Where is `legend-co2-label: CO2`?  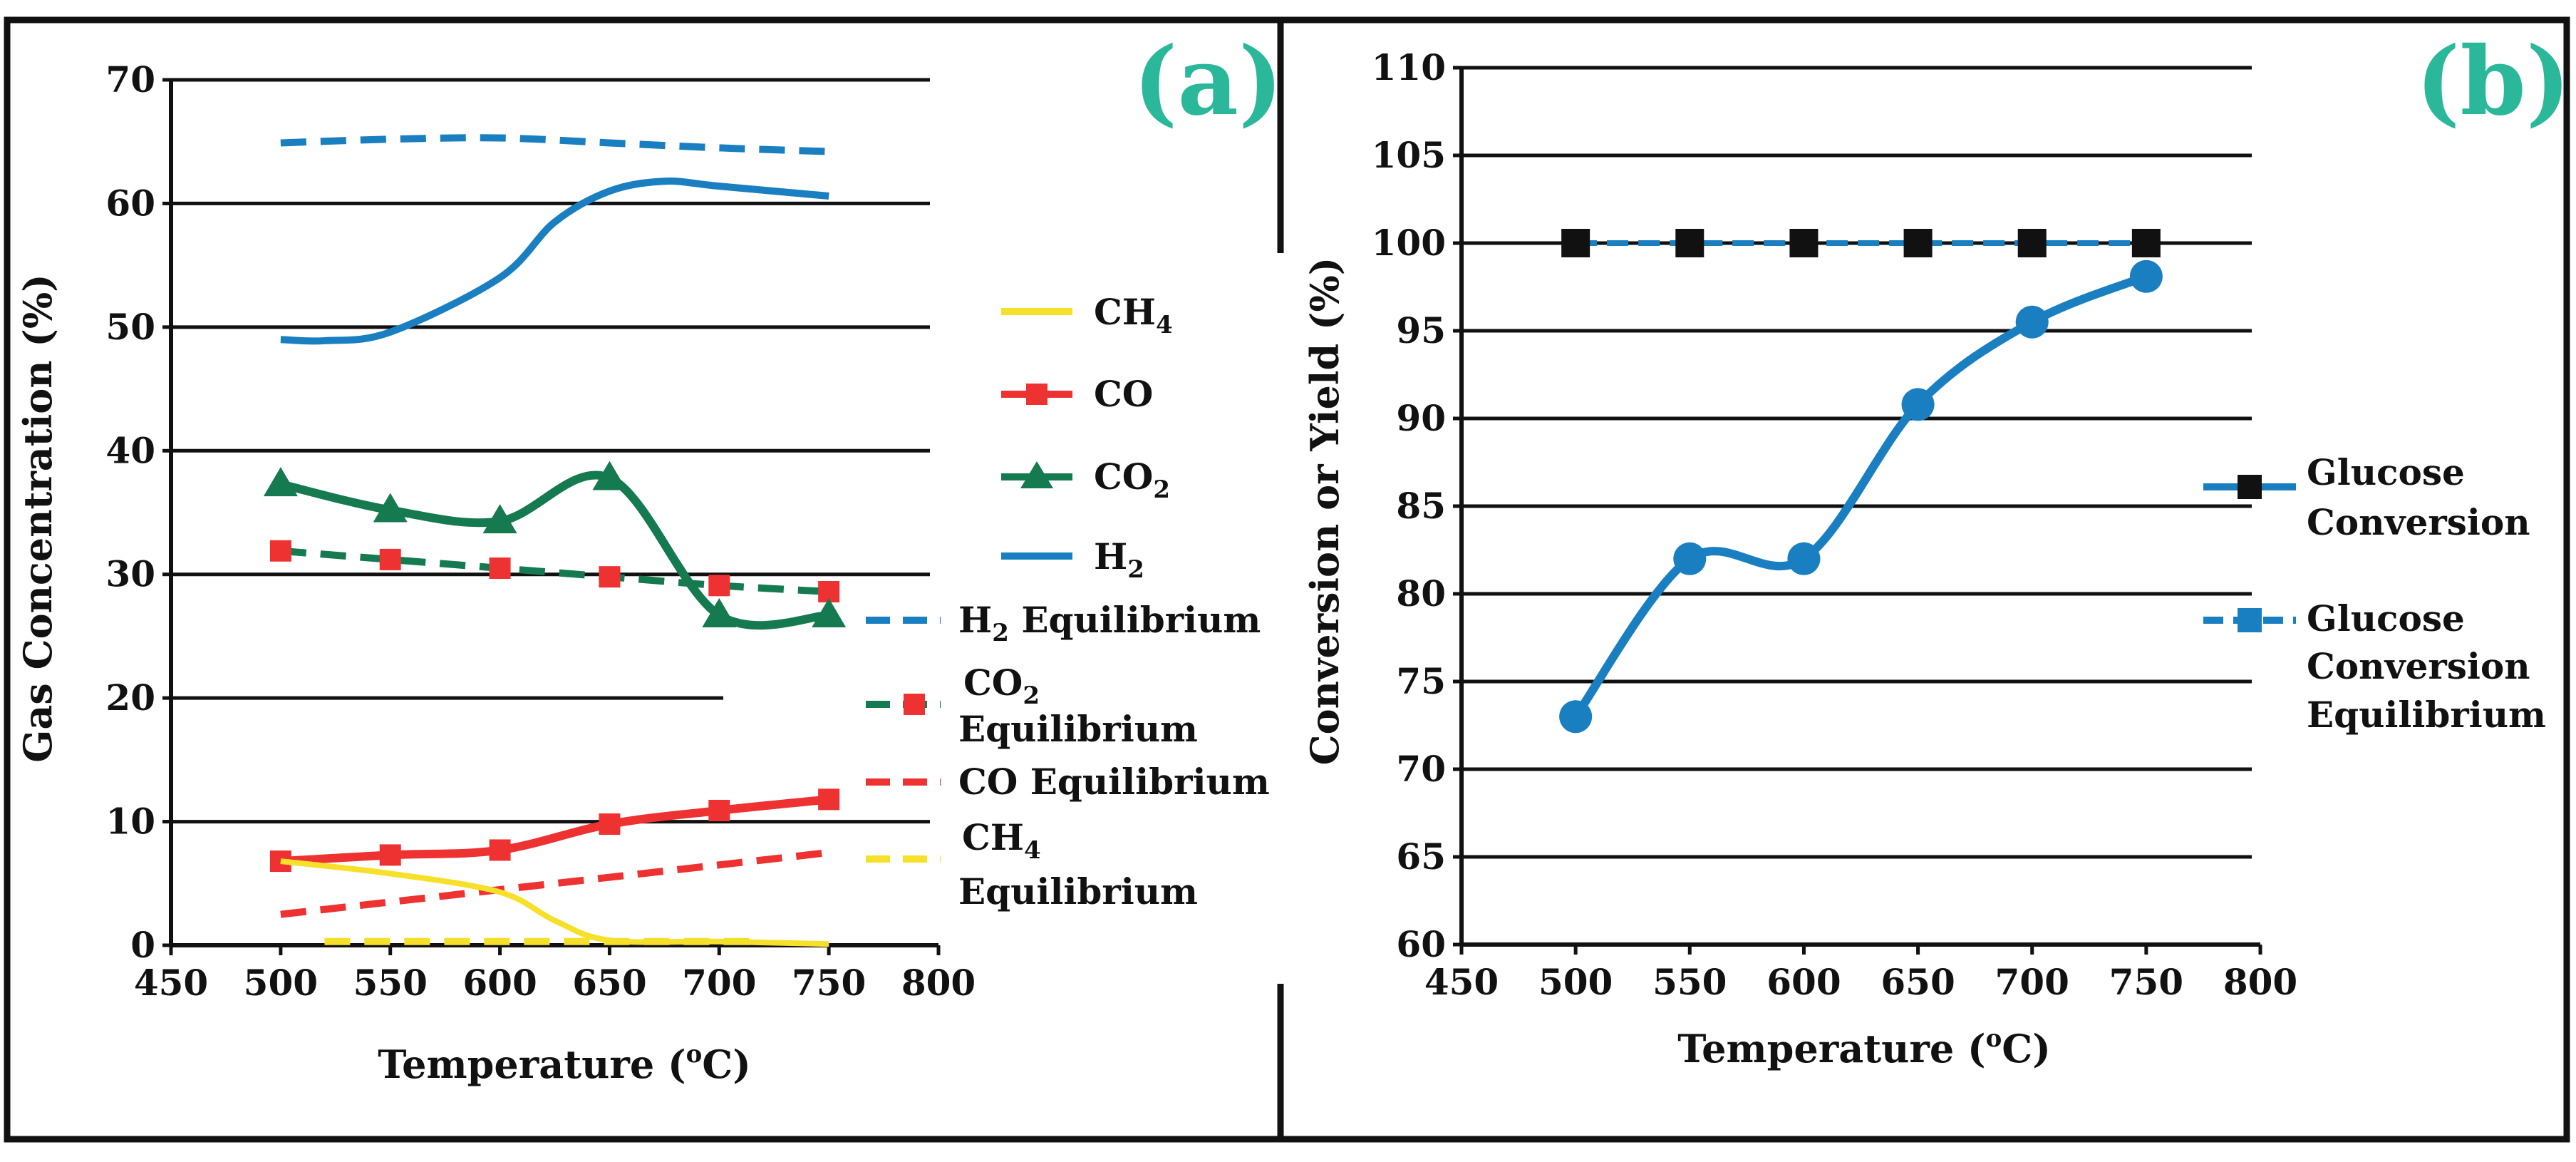
legend-co2-label: CO2 is located at coordinates (1132, 480).